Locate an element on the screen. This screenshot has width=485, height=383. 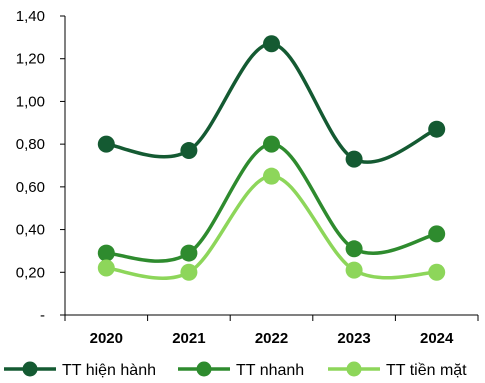
y-tick-label: 0,20 is located at coordinates (30, 272).